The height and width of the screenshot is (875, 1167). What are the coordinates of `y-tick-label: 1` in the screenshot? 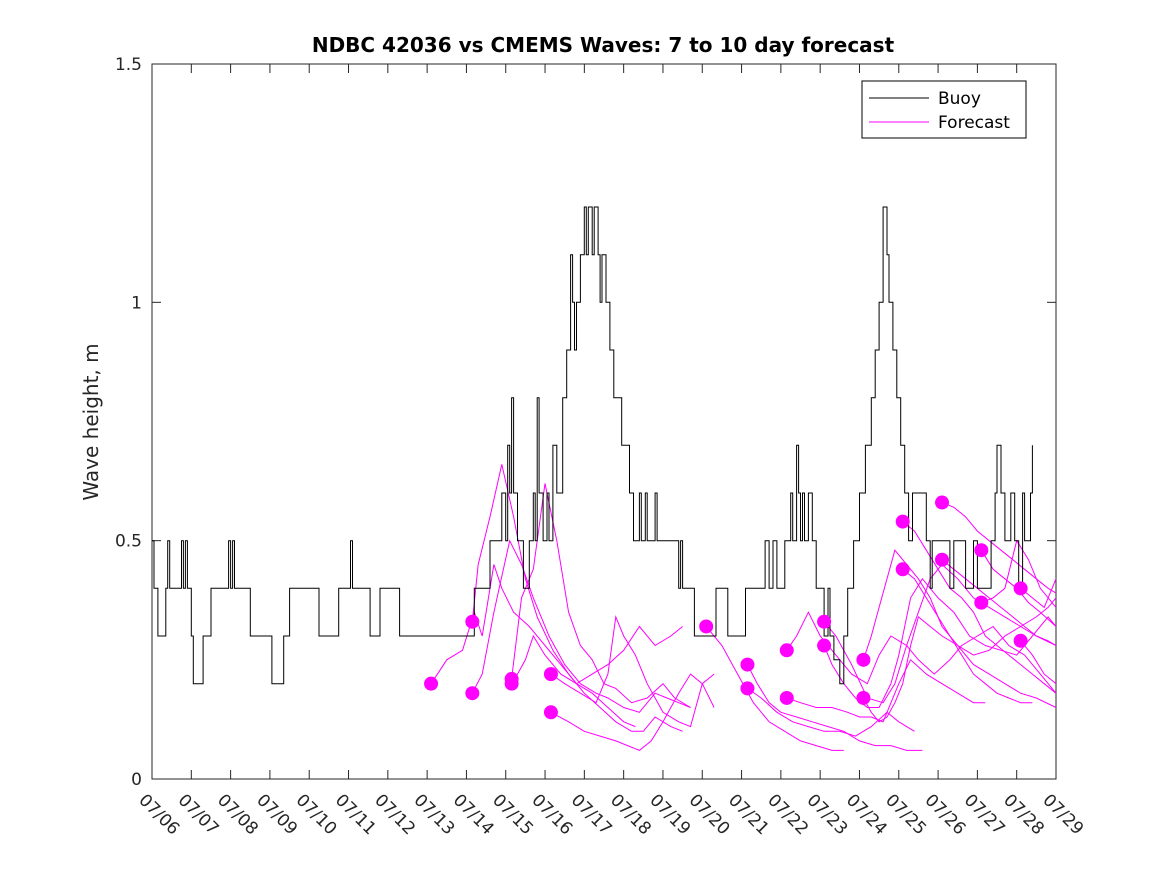 It's located at (136, 303).